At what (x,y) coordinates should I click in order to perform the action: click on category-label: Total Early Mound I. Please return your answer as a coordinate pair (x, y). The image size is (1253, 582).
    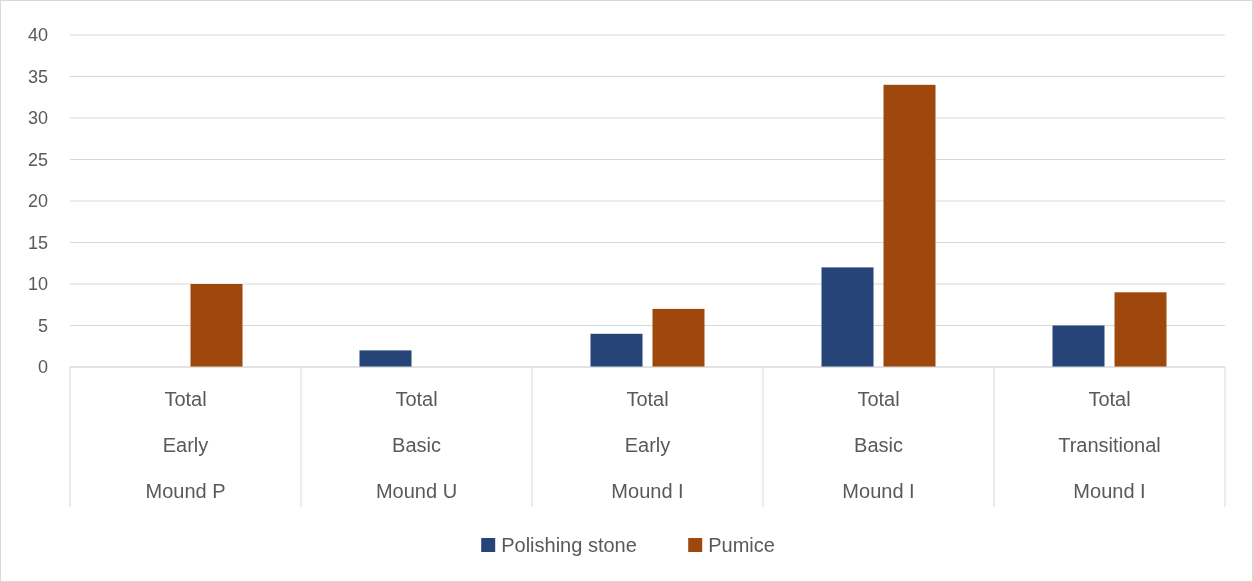
    Looking at the image, I should click on (647, 445).